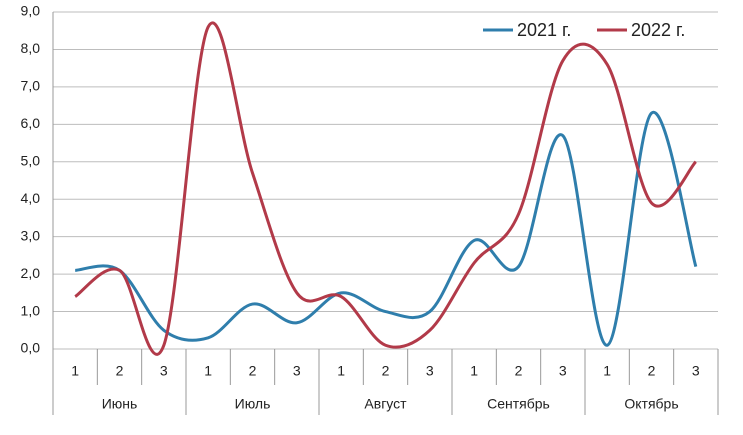 The image size is (743, 435). What do you see at coordinates (31, 235) in the screenshot?
I see `y-tick-label: 3,0` at bounding box center [31, 235].